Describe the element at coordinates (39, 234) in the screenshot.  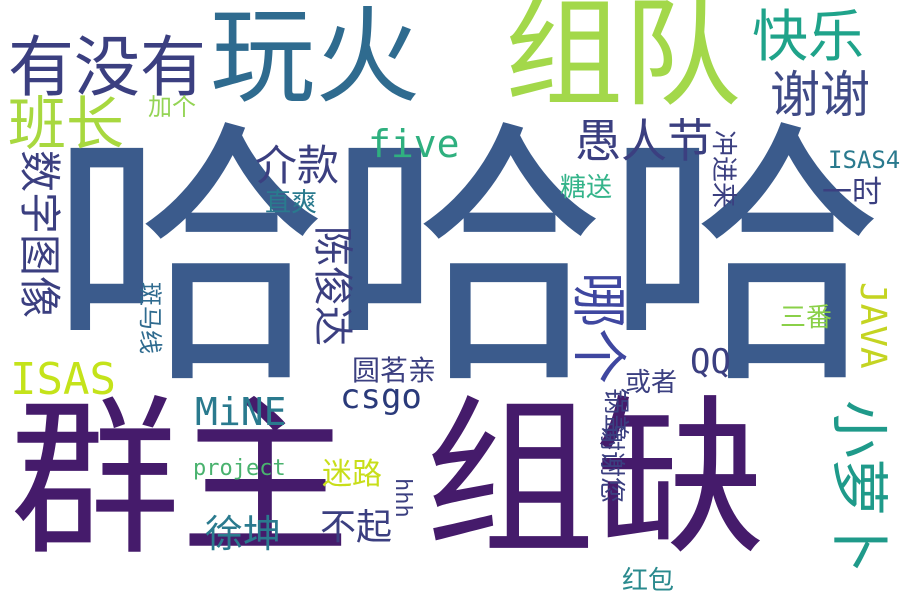
I see `word-shuzituxiang: 数字图像` at that location.